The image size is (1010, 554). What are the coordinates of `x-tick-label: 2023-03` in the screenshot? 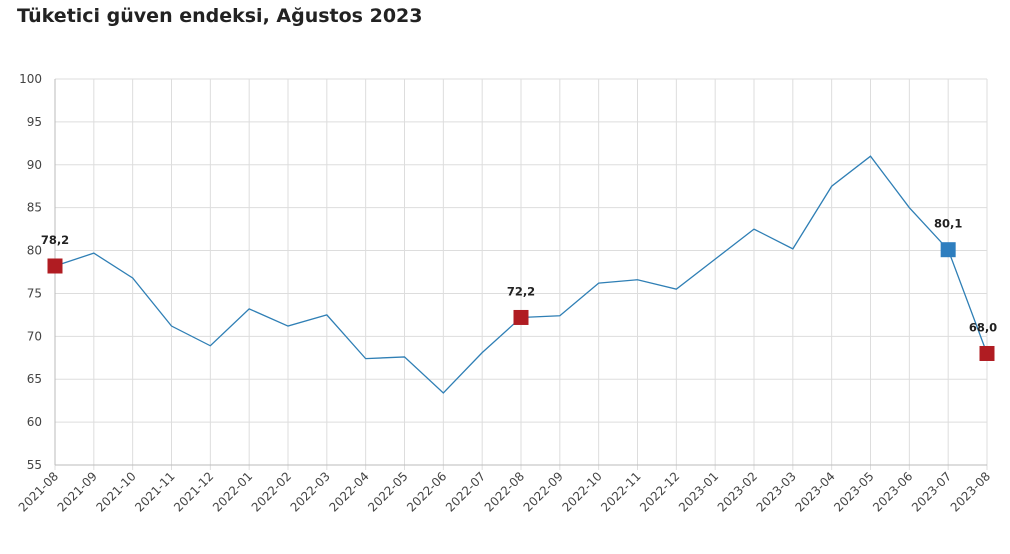 It's located at (776, 491).